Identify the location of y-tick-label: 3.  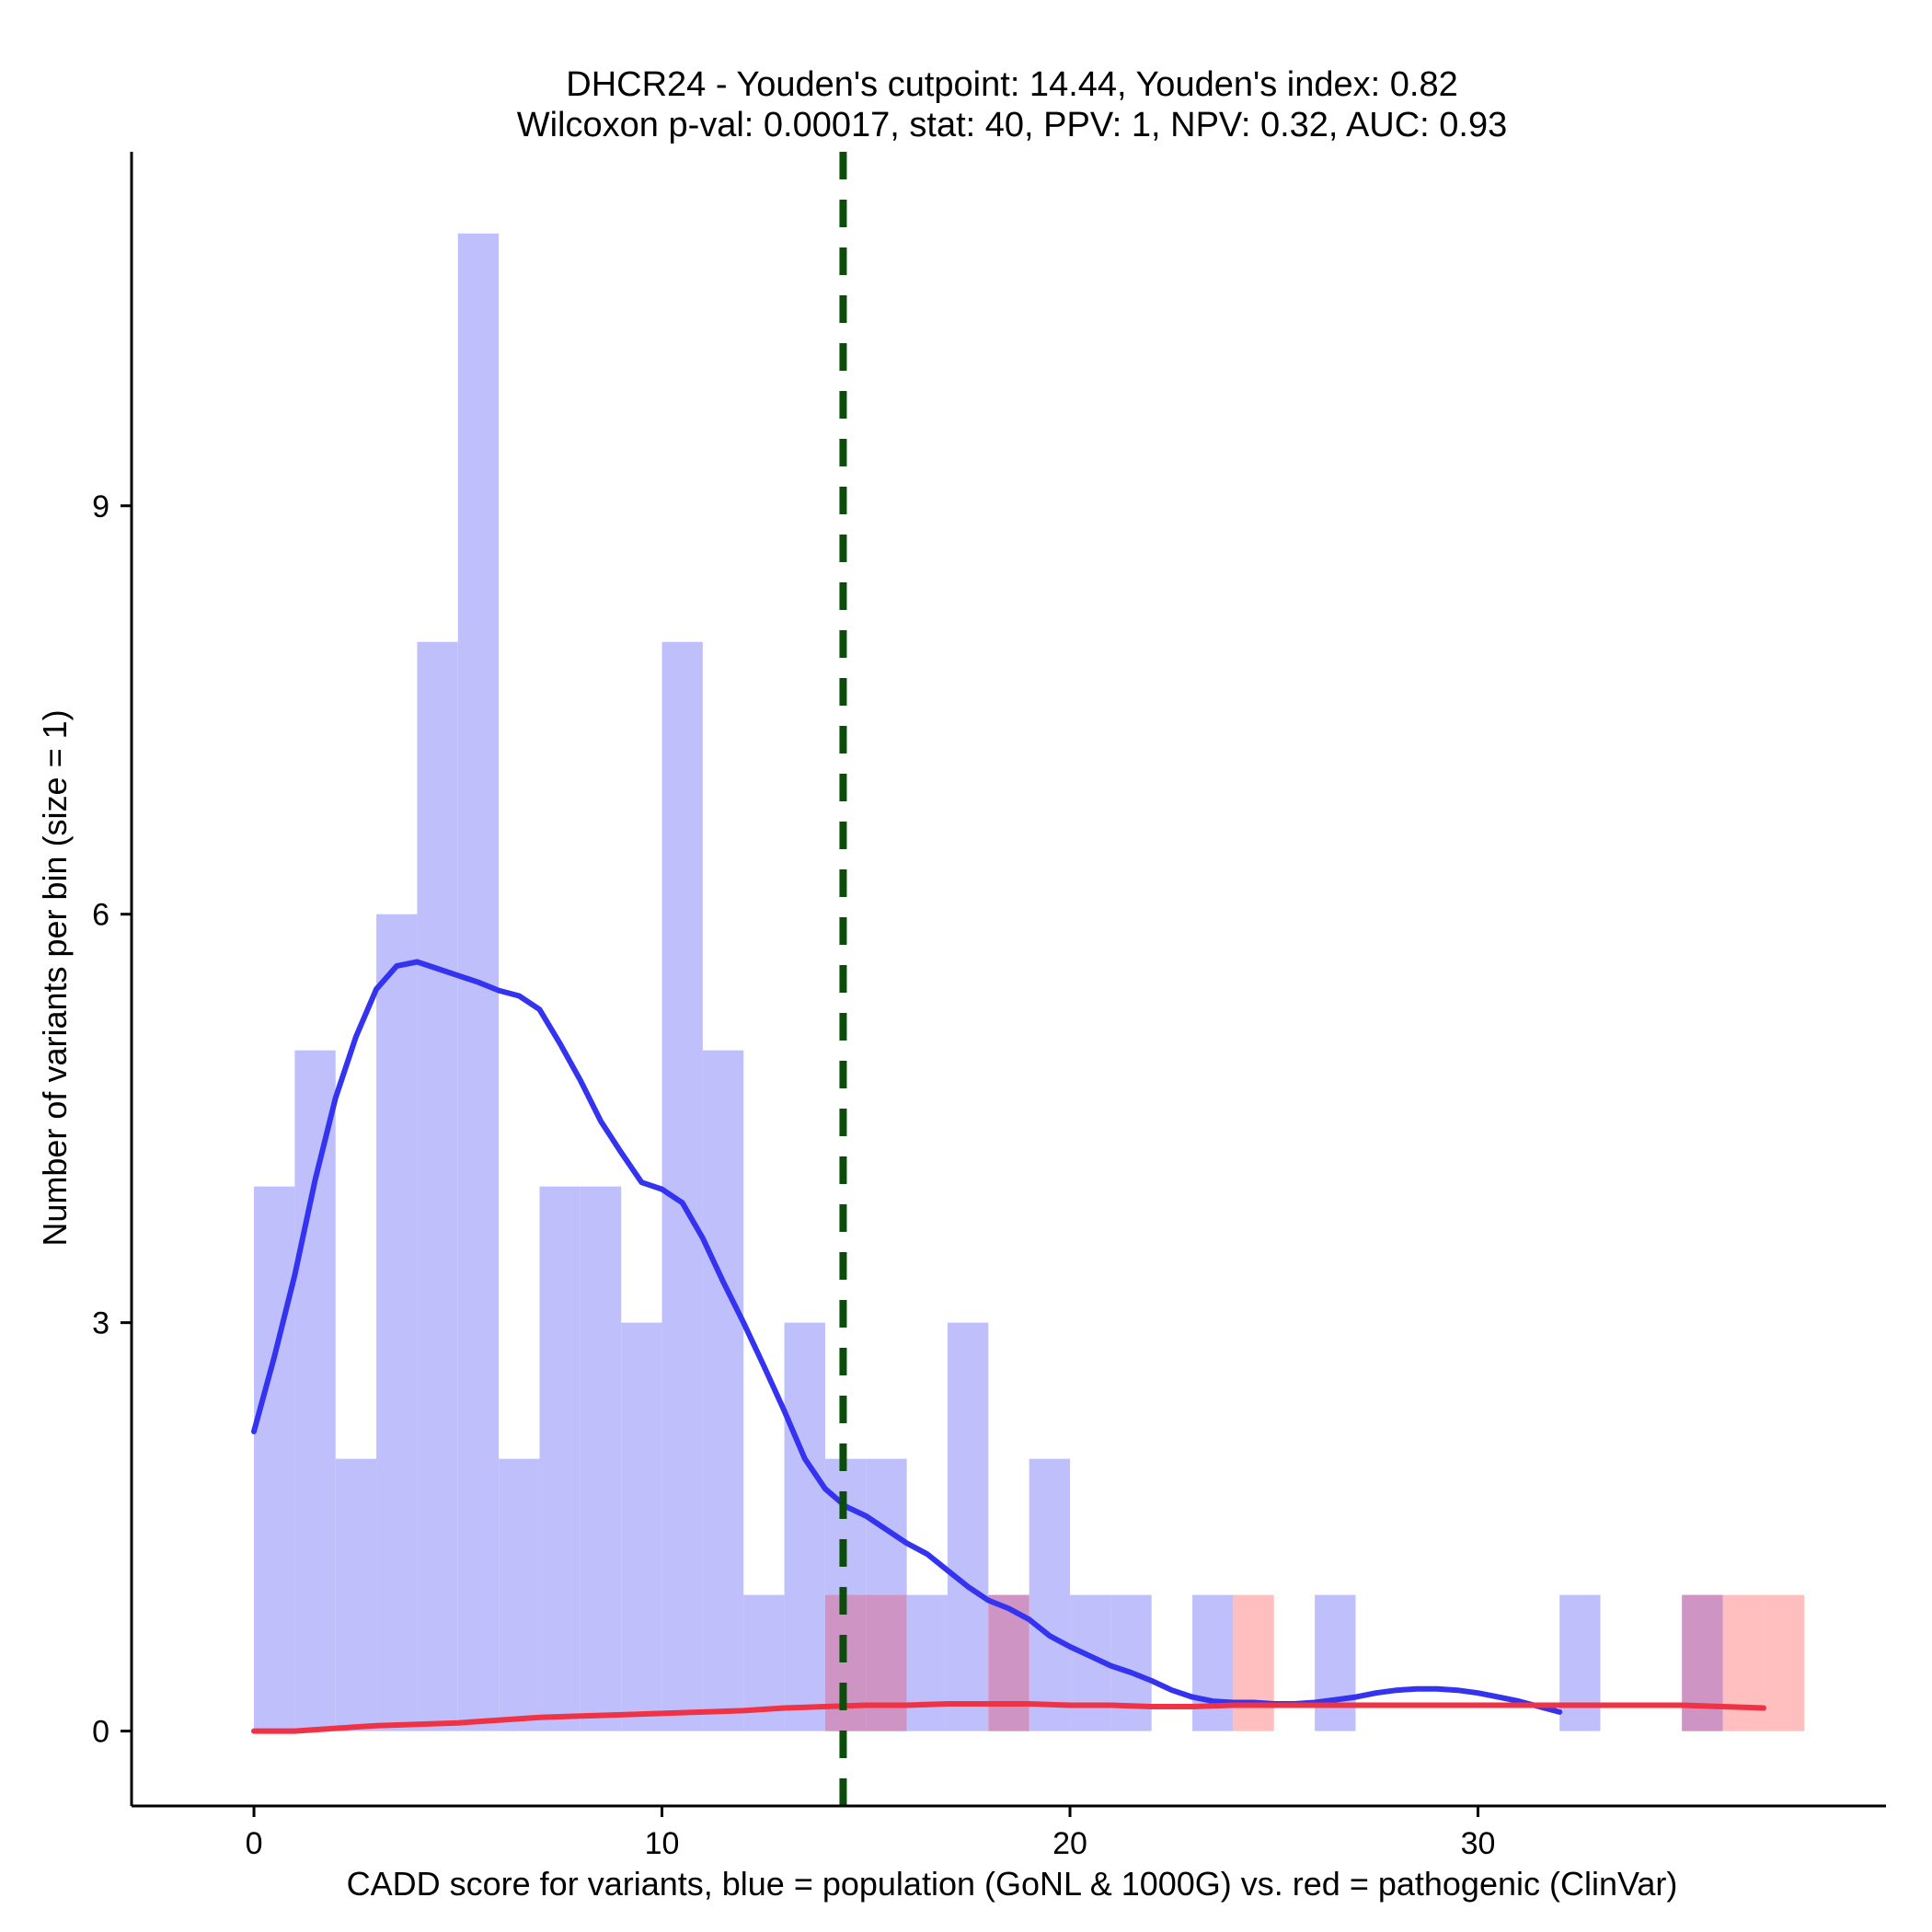
(100, 1323).